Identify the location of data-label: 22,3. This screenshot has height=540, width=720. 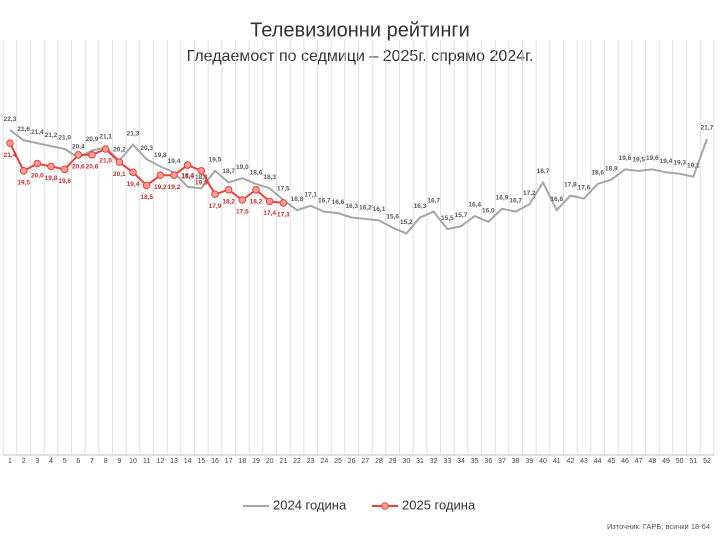
(10, 119).